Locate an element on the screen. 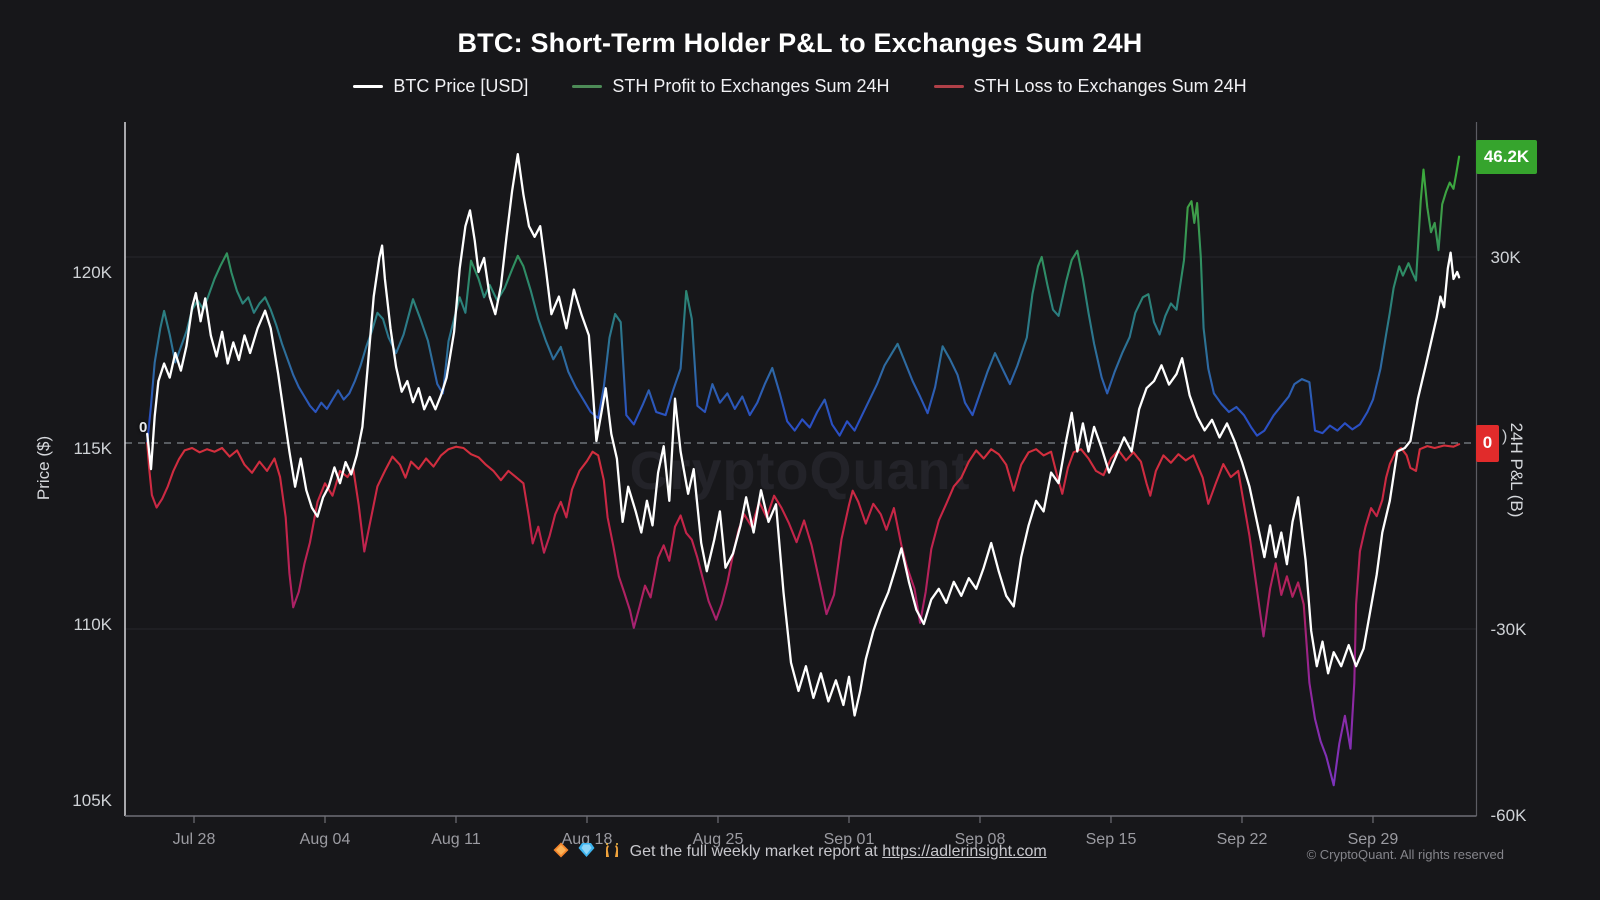 The image size is (1600, 900). left-axis-title: Price ($) is located at coordinates (43, 468).